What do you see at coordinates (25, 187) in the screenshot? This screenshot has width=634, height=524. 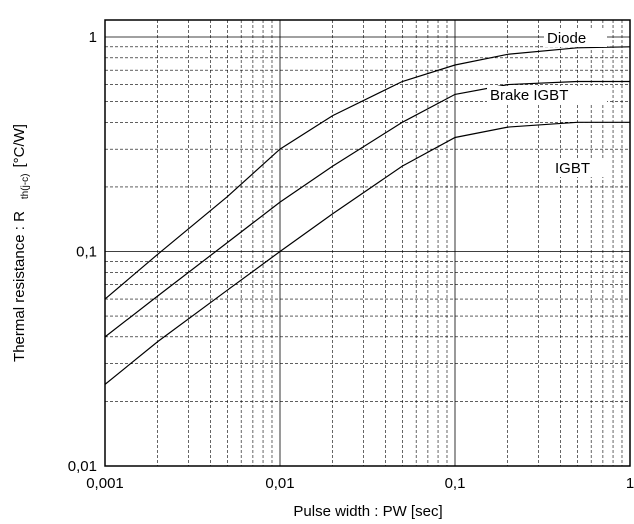 I see `y-axis-label-sub: th(j-c)` at bounding box center [25, 187].